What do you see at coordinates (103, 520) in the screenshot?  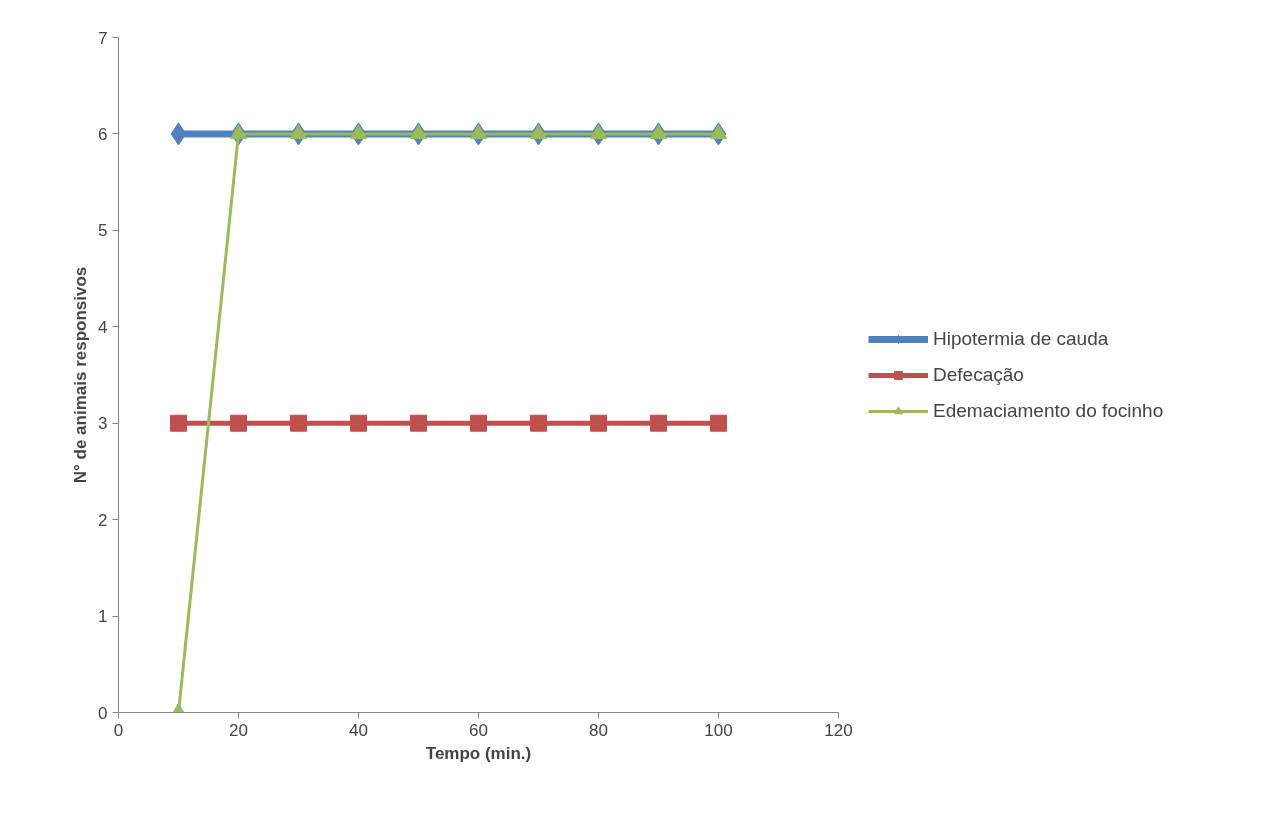 I see `y-tick-label: 2` at bounding box center [103, 520].